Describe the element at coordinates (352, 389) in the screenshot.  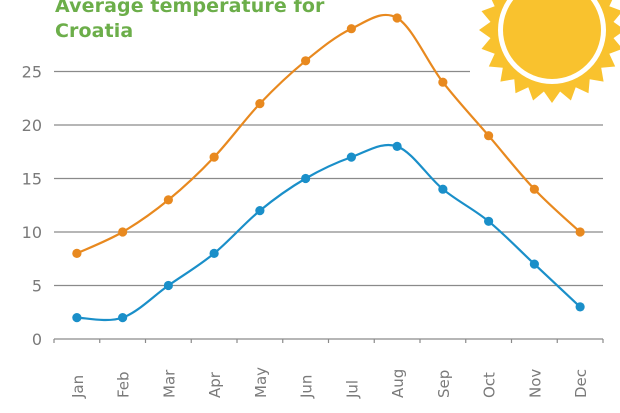
I see `x-tick-label: Jul` at that location.